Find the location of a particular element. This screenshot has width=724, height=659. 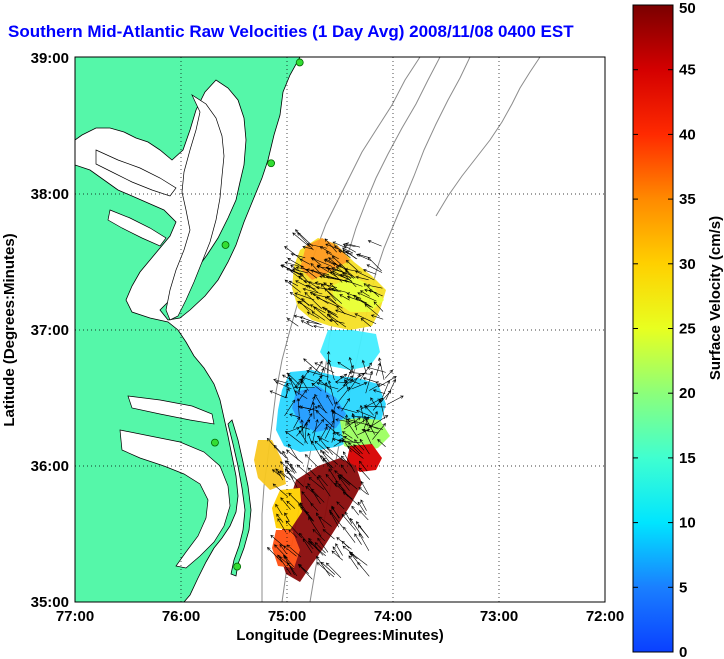

y-tick-label: 38:00 is located at coordinates (50, 194).